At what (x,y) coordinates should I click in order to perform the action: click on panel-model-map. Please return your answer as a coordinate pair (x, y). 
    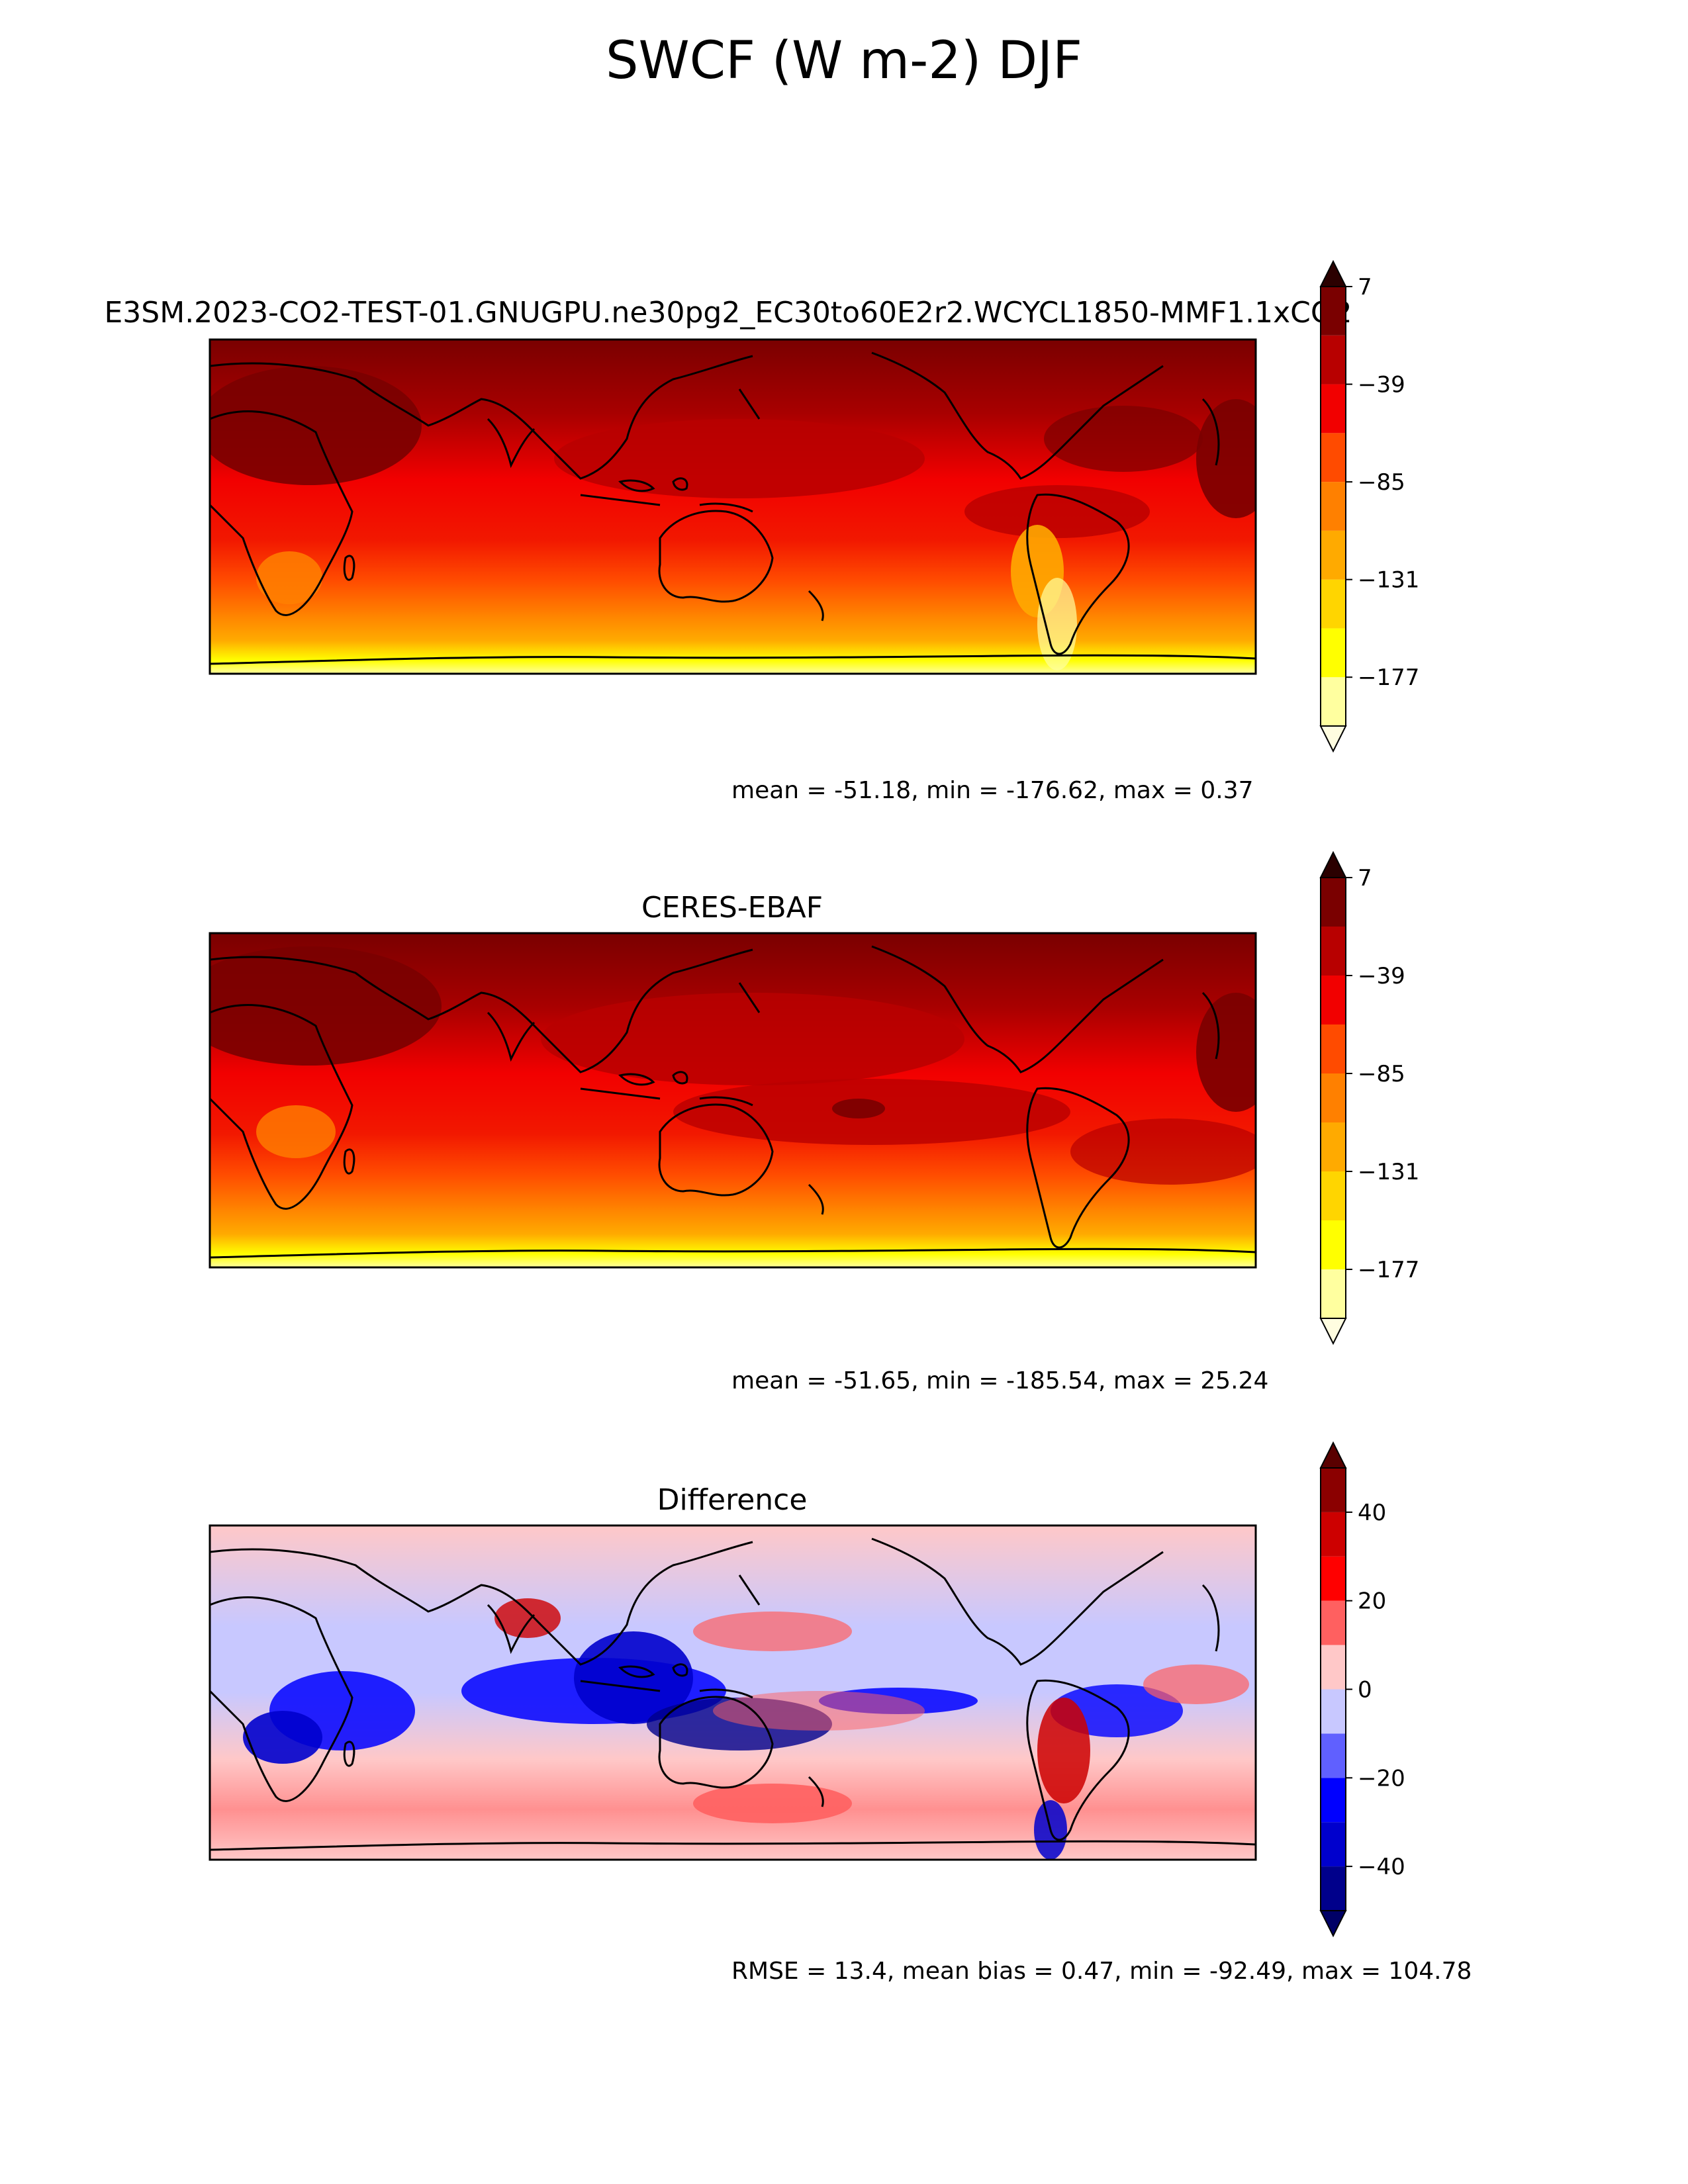
    Looking at the image, I should click on (733, 506).